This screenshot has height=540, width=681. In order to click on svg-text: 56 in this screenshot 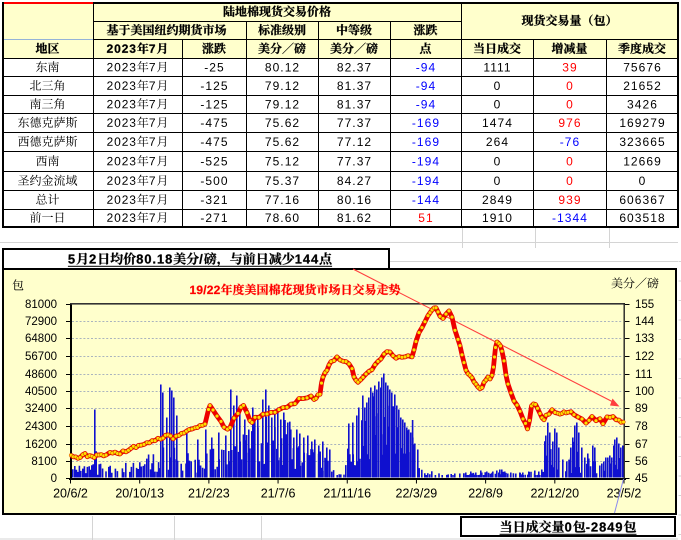, I will do `click(641, 462)`.